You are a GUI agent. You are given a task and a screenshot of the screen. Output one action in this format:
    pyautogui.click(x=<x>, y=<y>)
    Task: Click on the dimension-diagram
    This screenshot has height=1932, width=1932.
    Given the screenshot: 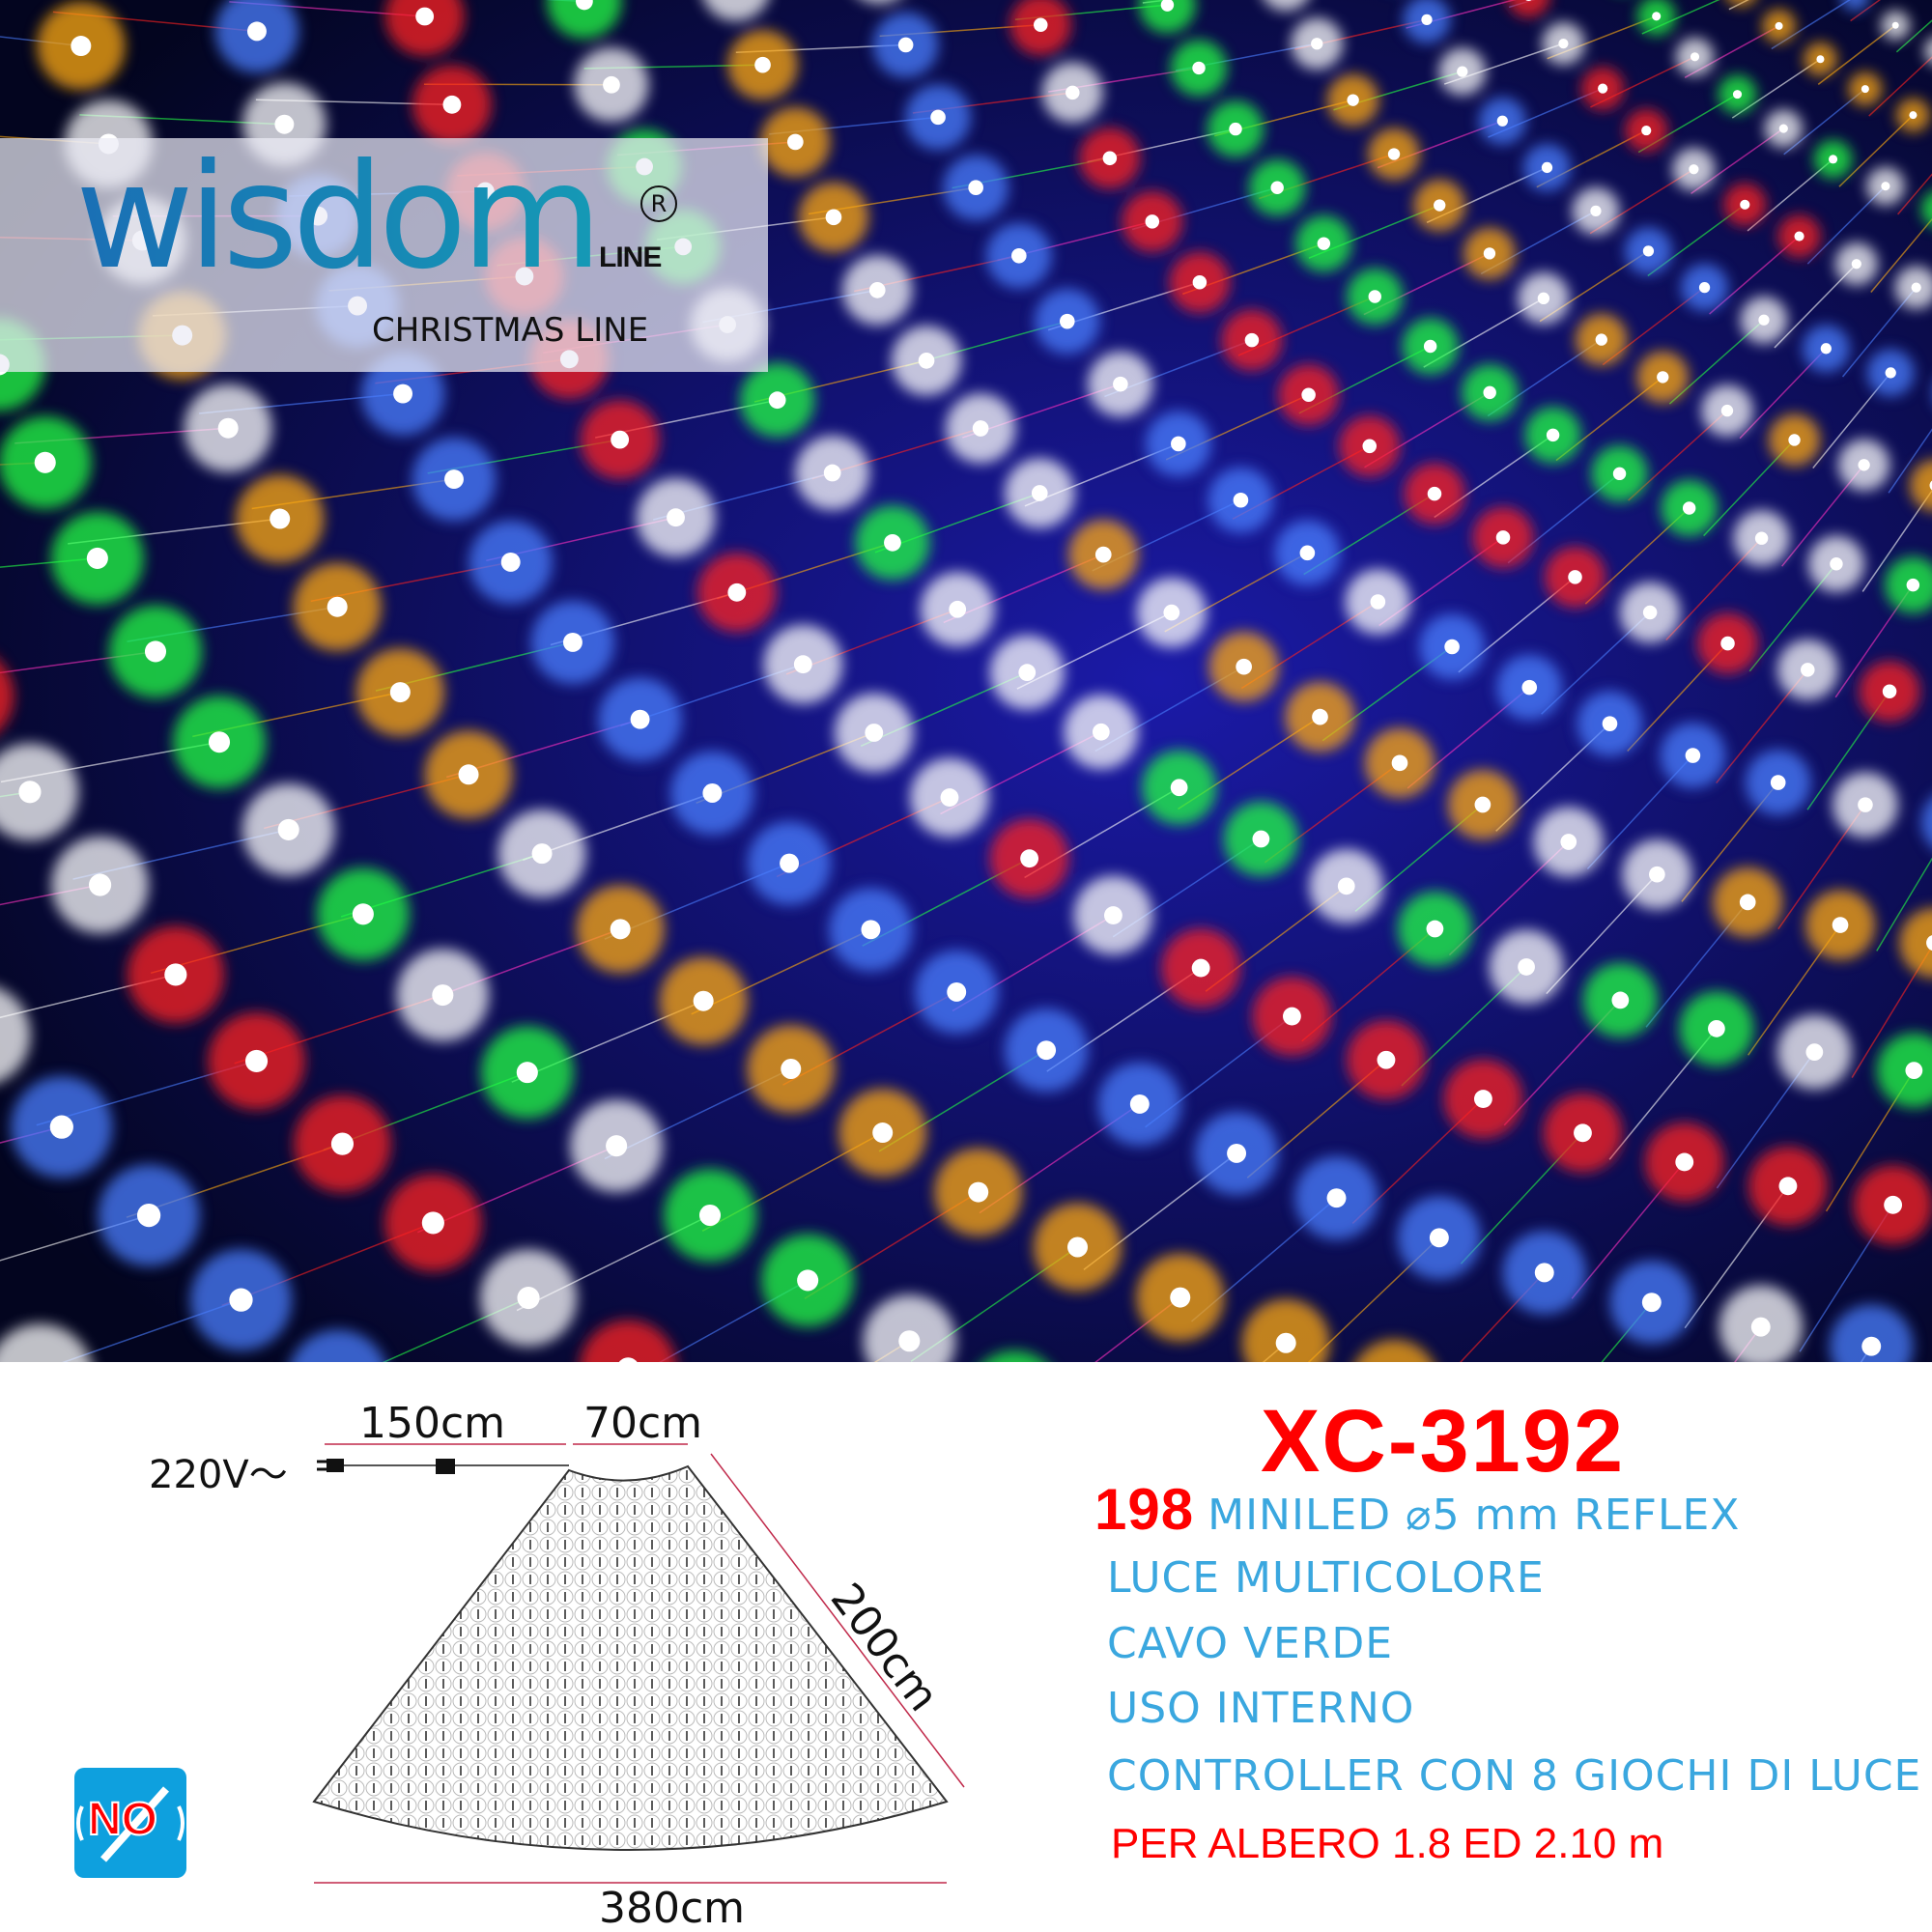 What is the action you would take?
    pyautogui.click(x=638, y=1663)
    